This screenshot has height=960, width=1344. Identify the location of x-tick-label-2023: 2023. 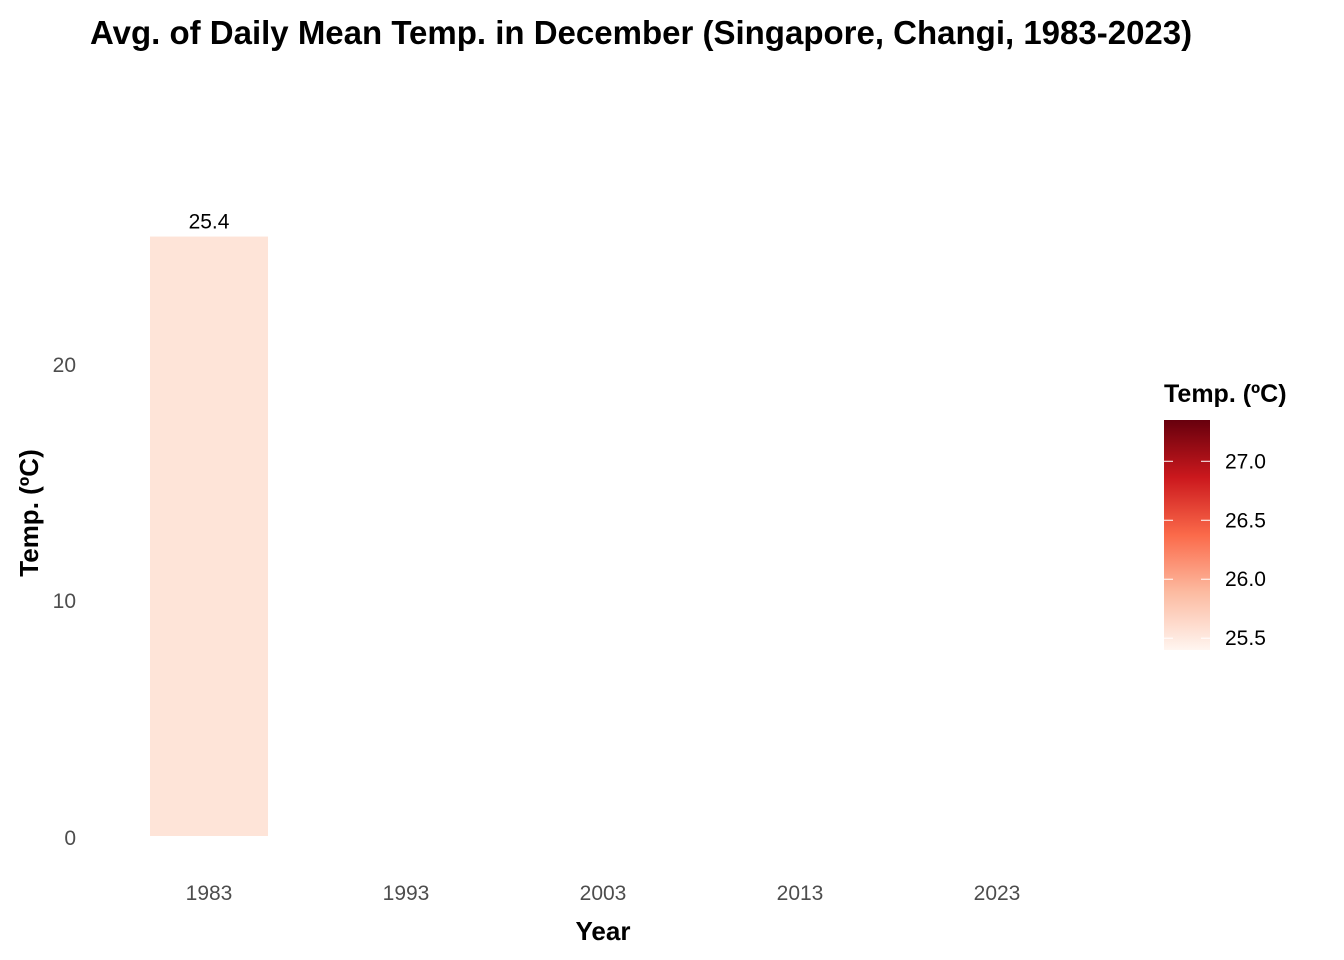
(997, 893).